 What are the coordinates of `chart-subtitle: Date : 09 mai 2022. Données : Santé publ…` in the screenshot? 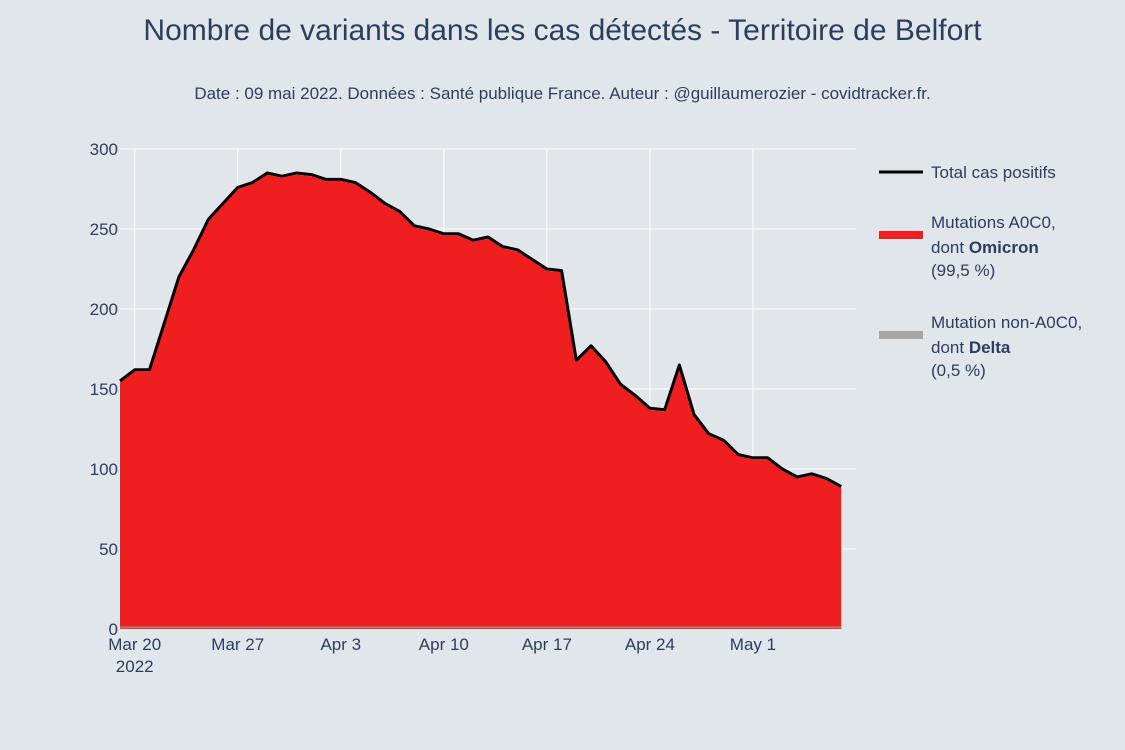 It's located at (562, 93).